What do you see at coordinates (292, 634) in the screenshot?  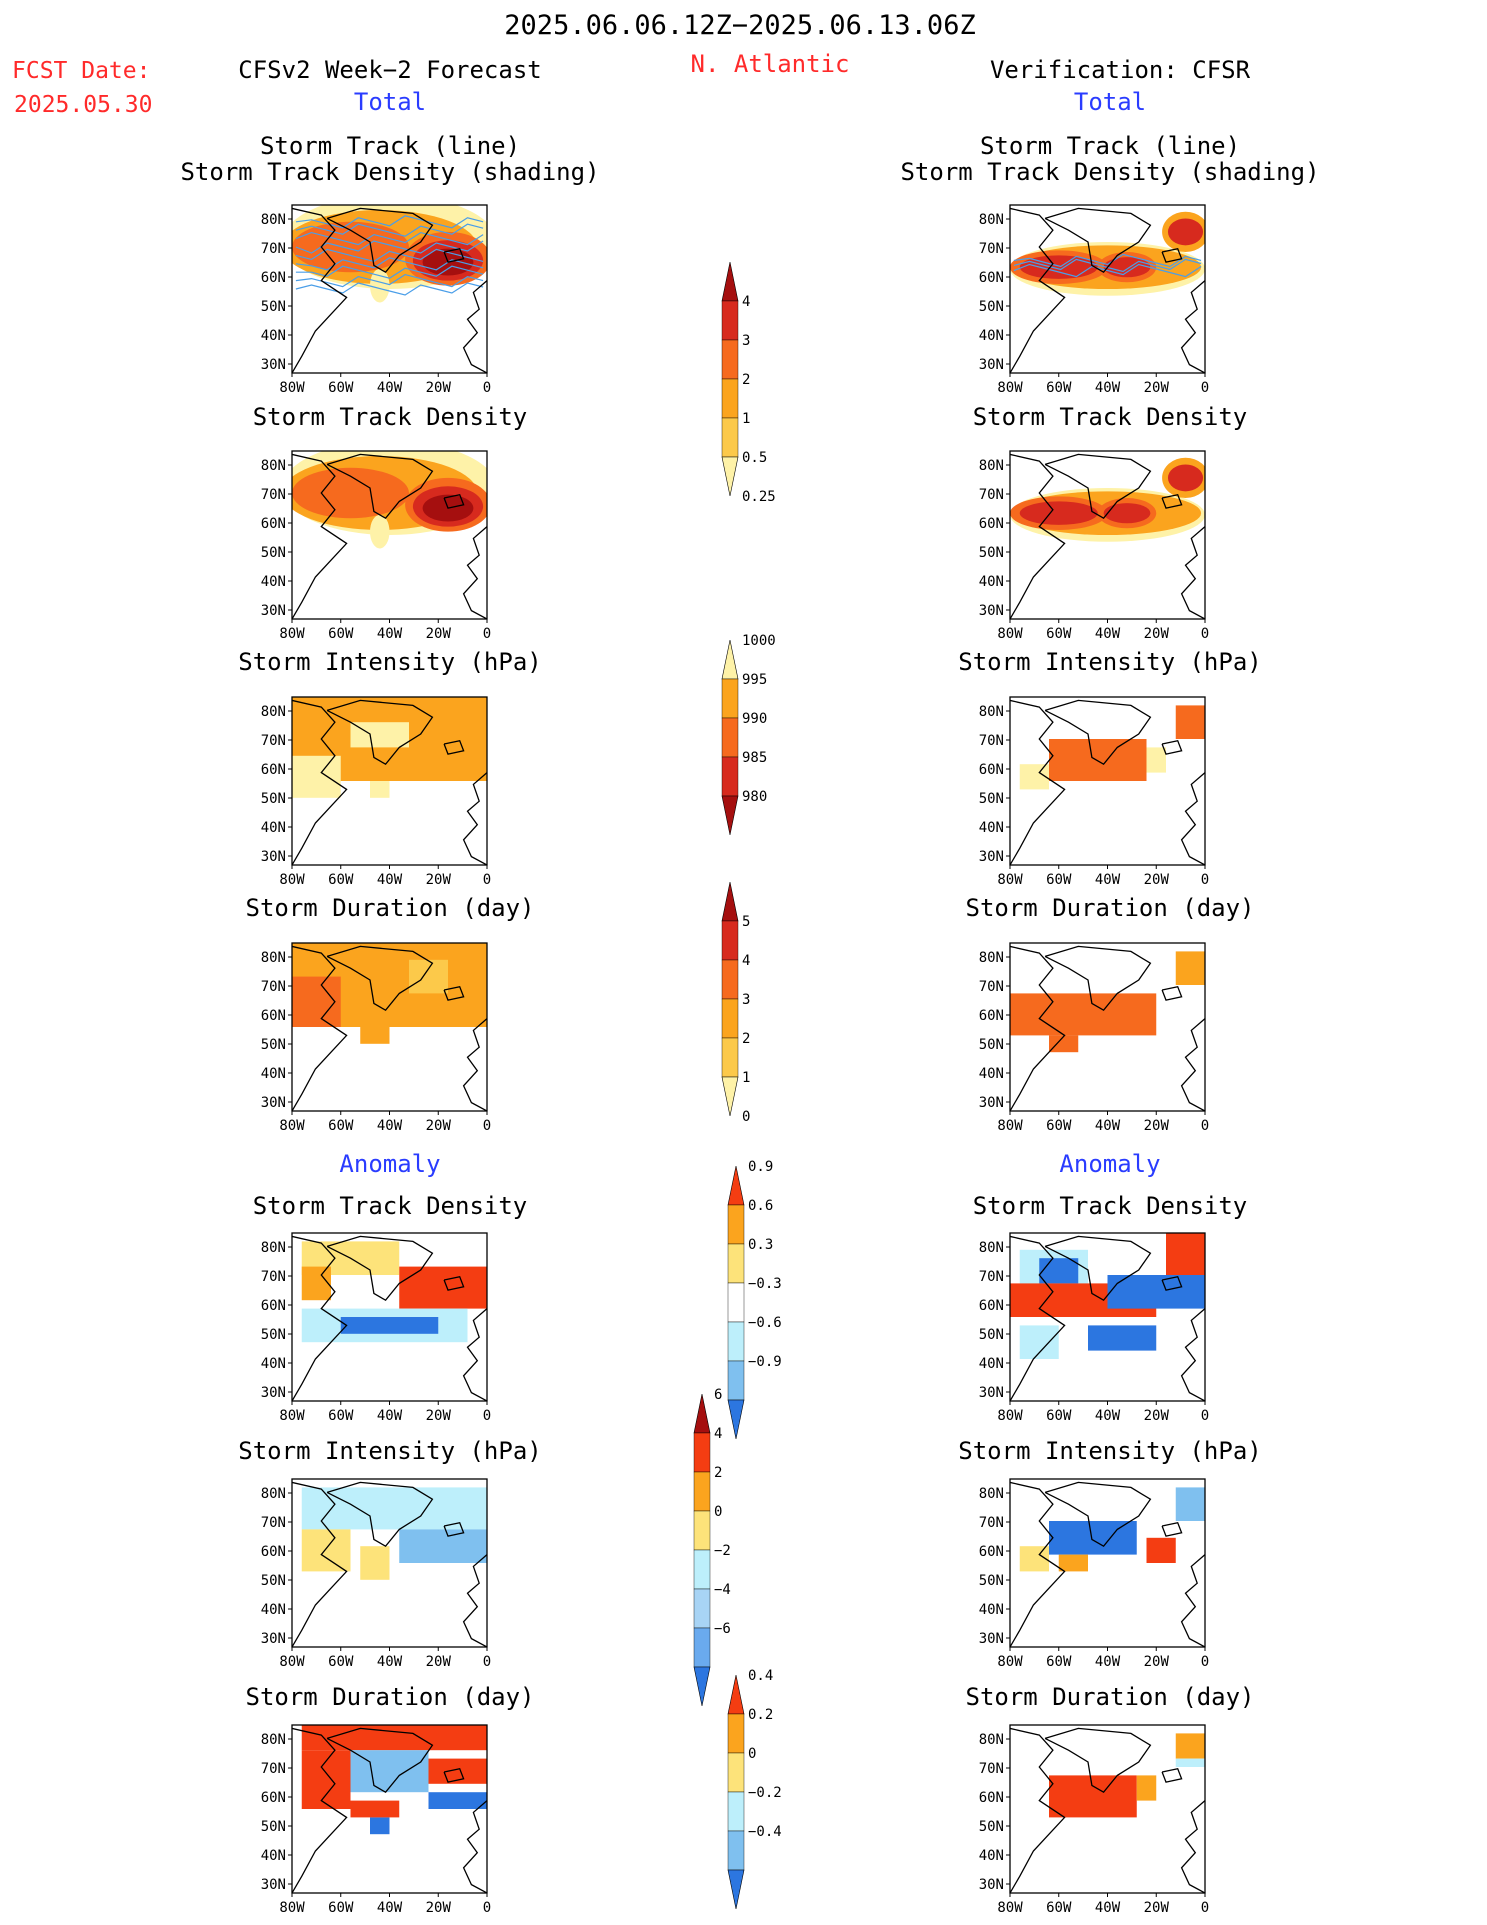 I see `x-tick-label: 80W` at bounding box center [292, 634].